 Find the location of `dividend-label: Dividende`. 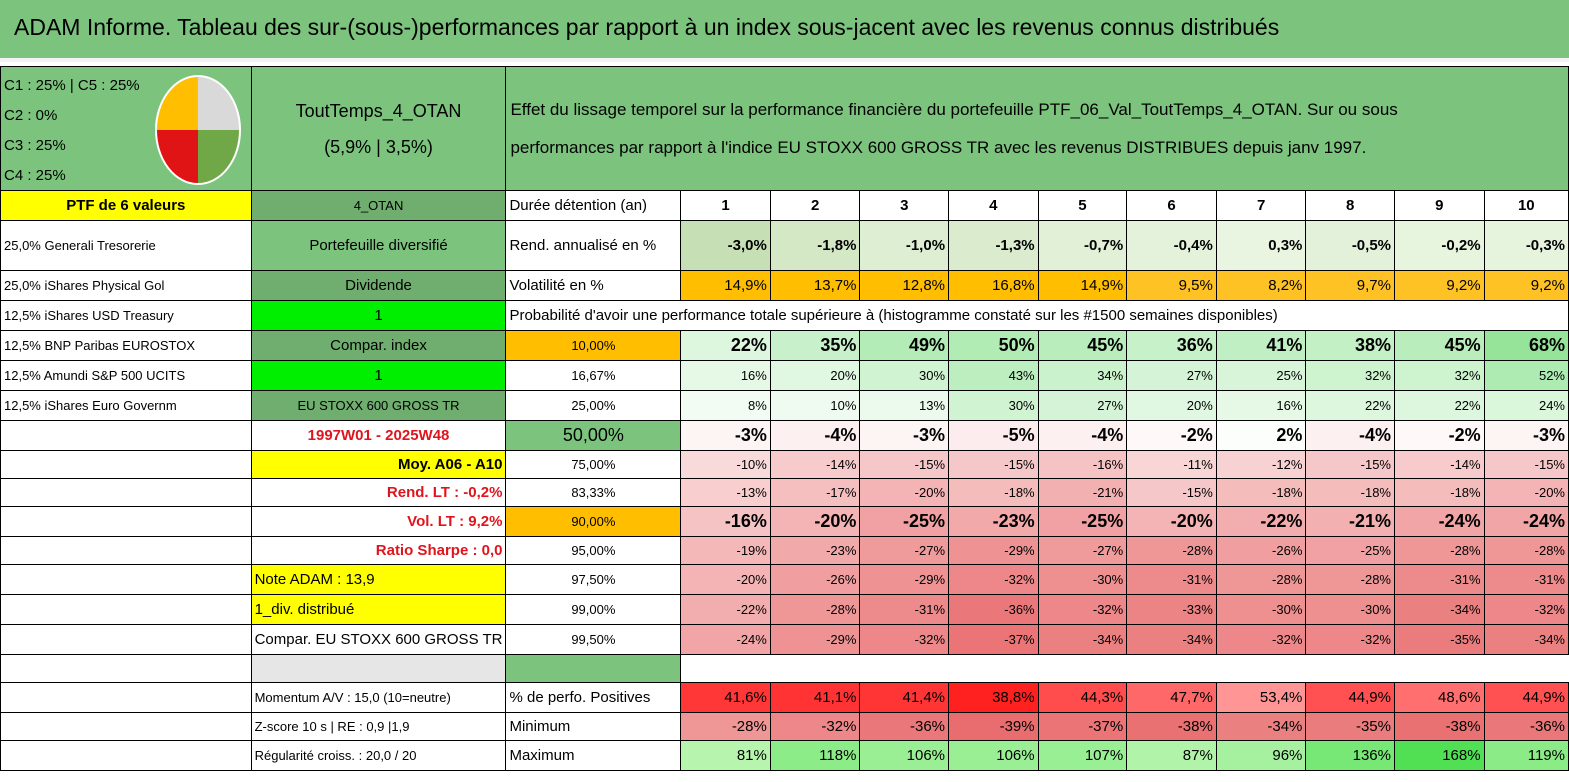

dividend-label: Dividende is located at coordinates (378, 285).